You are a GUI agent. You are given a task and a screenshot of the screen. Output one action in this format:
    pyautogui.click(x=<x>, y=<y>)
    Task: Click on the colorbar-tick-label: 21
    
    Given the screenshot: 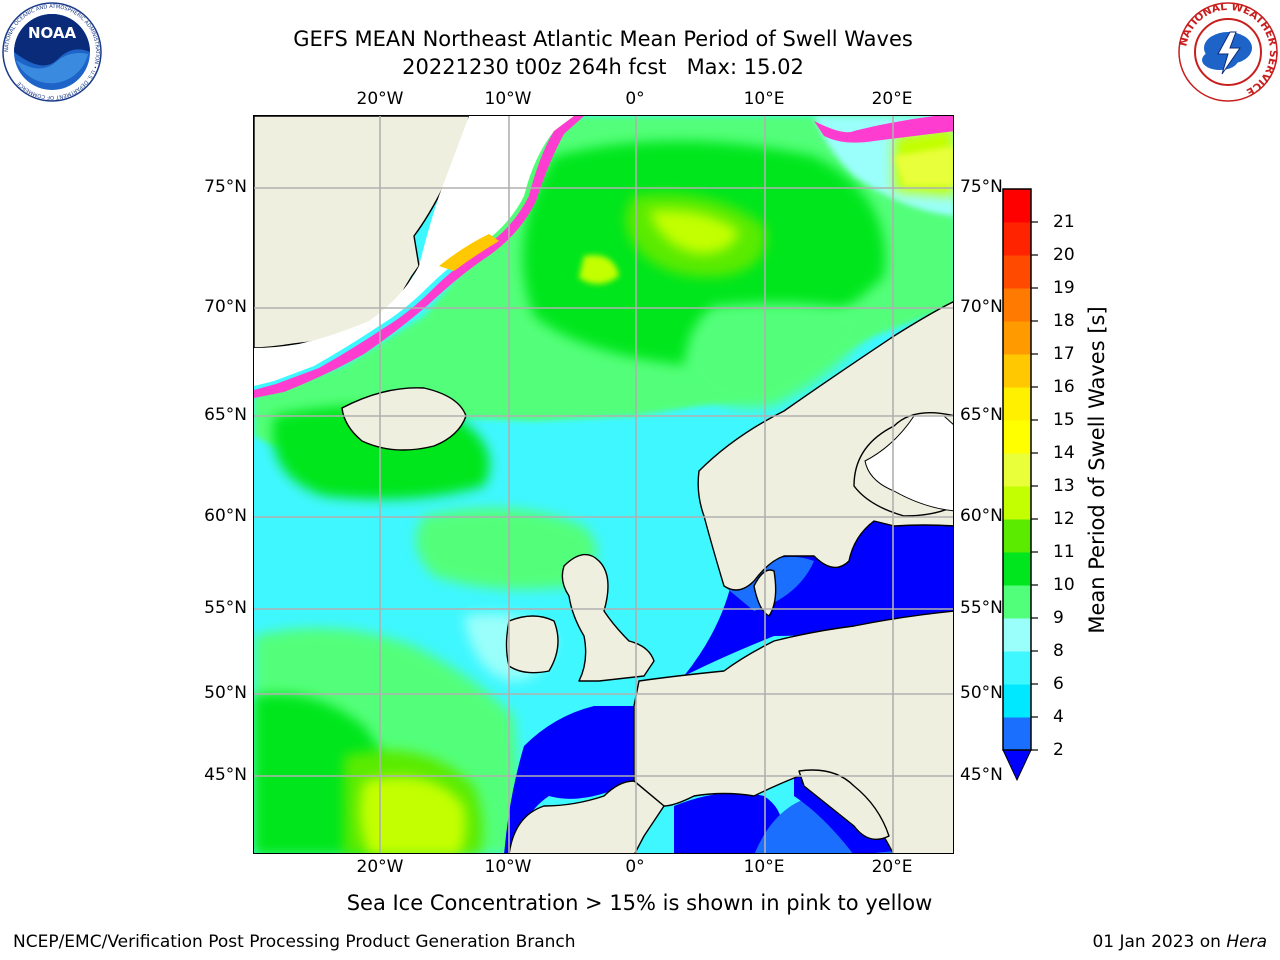 What is the action you would take?
    pyautogui.click(x=1064, y=222)
    